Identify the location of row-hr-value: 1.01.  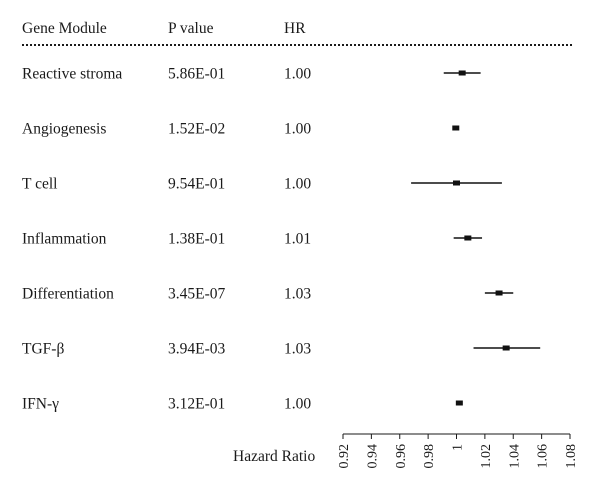
(297, 239).